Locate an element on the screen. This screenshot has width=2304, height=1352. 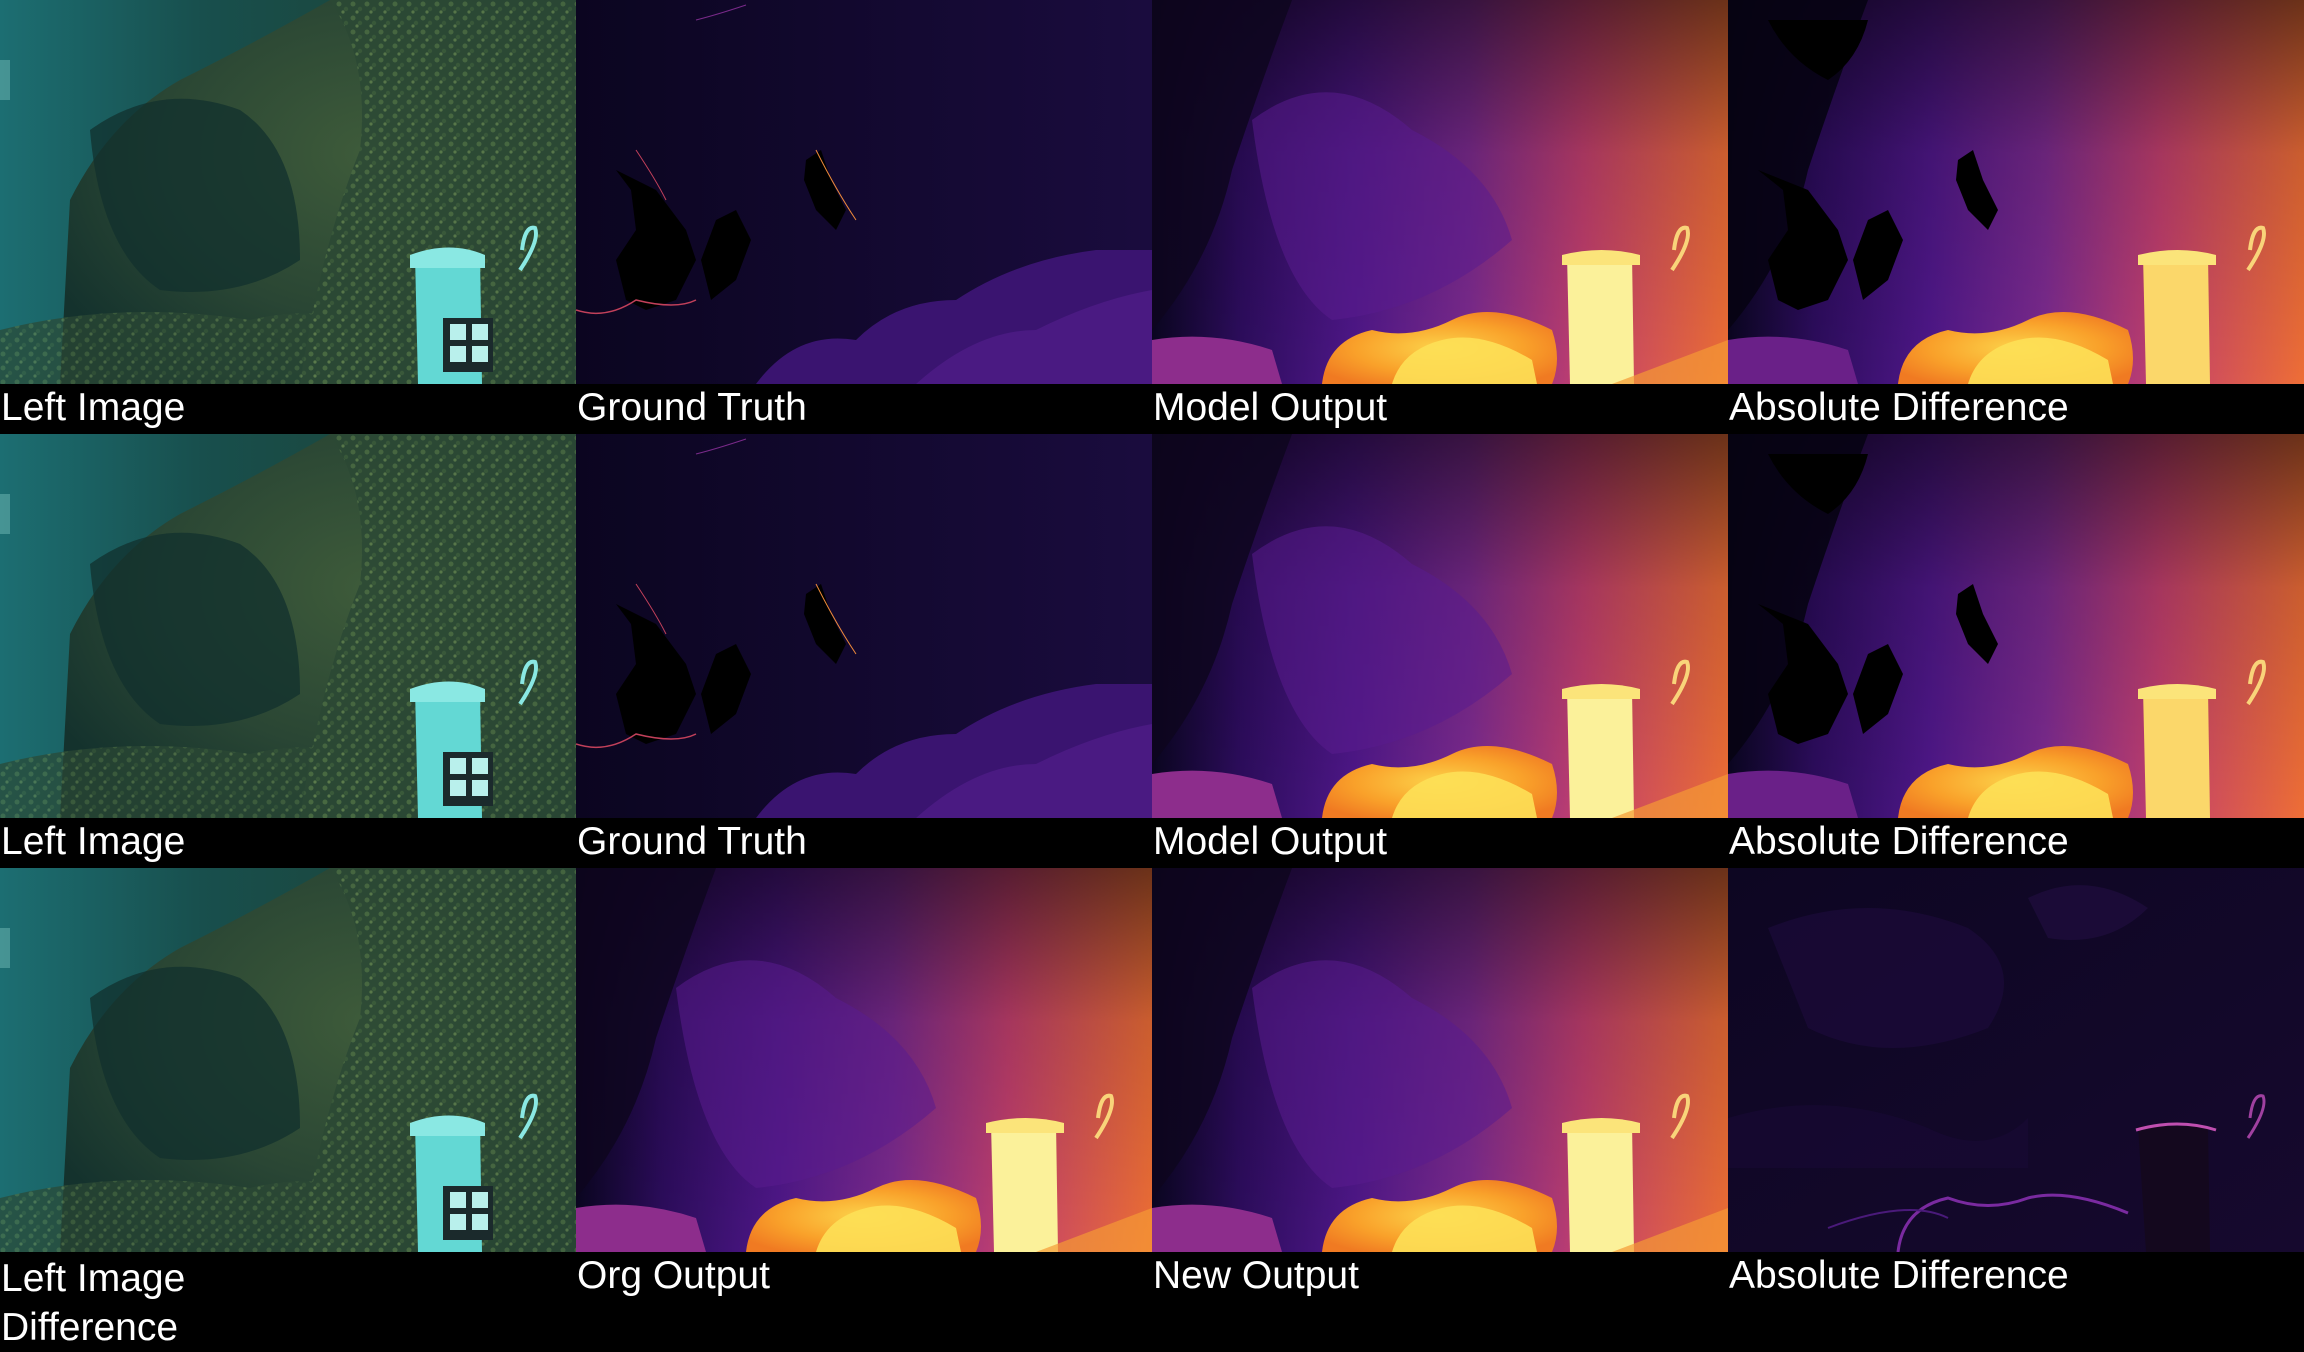
panel-r1-c3: Model Output is located at coordinates (1440, 217).